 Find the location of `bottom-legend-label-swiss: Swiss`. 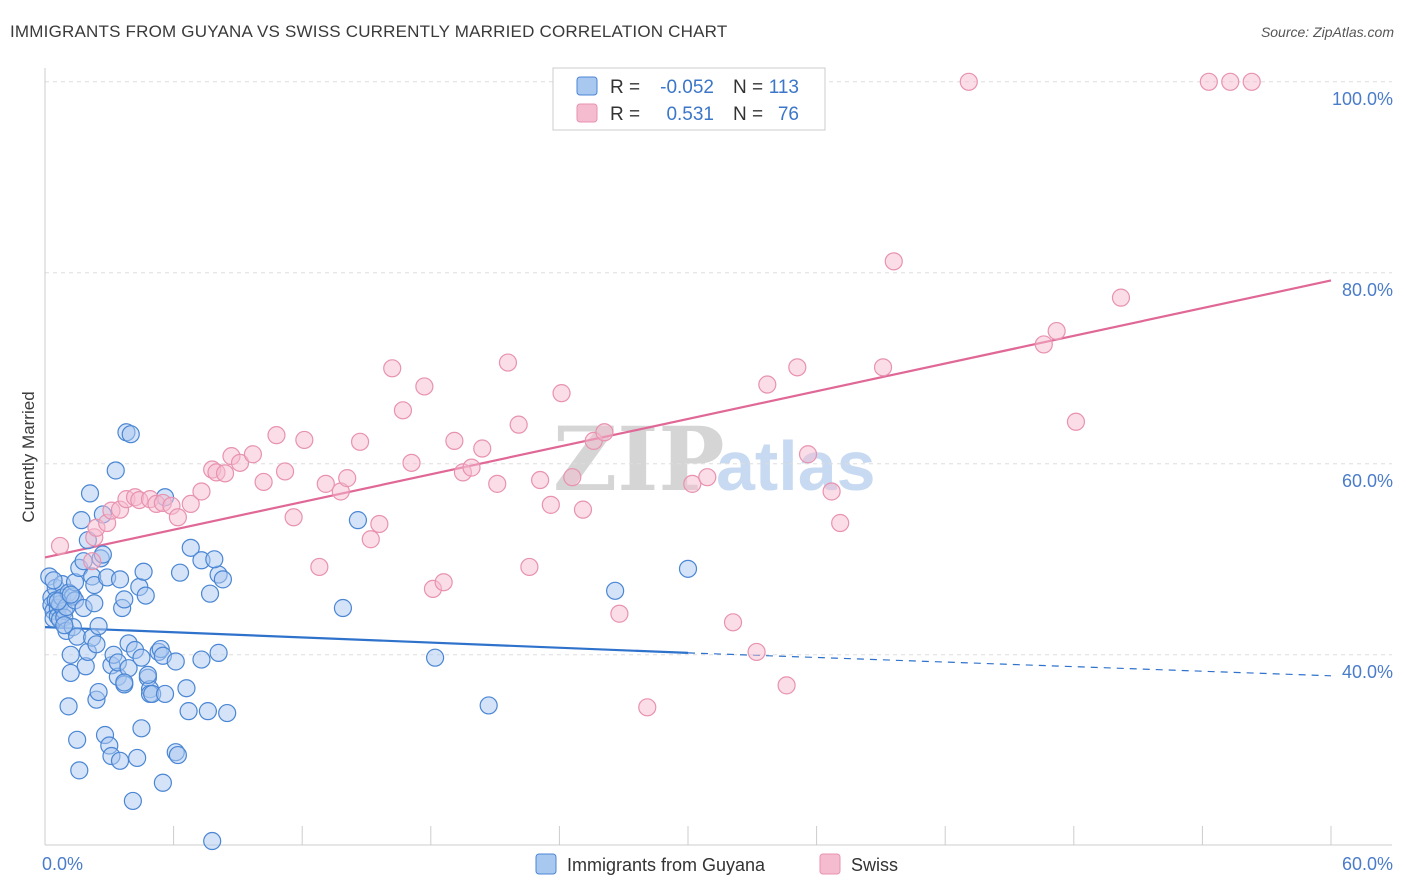

bottom-legend-label-swiss: Swiss is located at coordinates (874, 865).